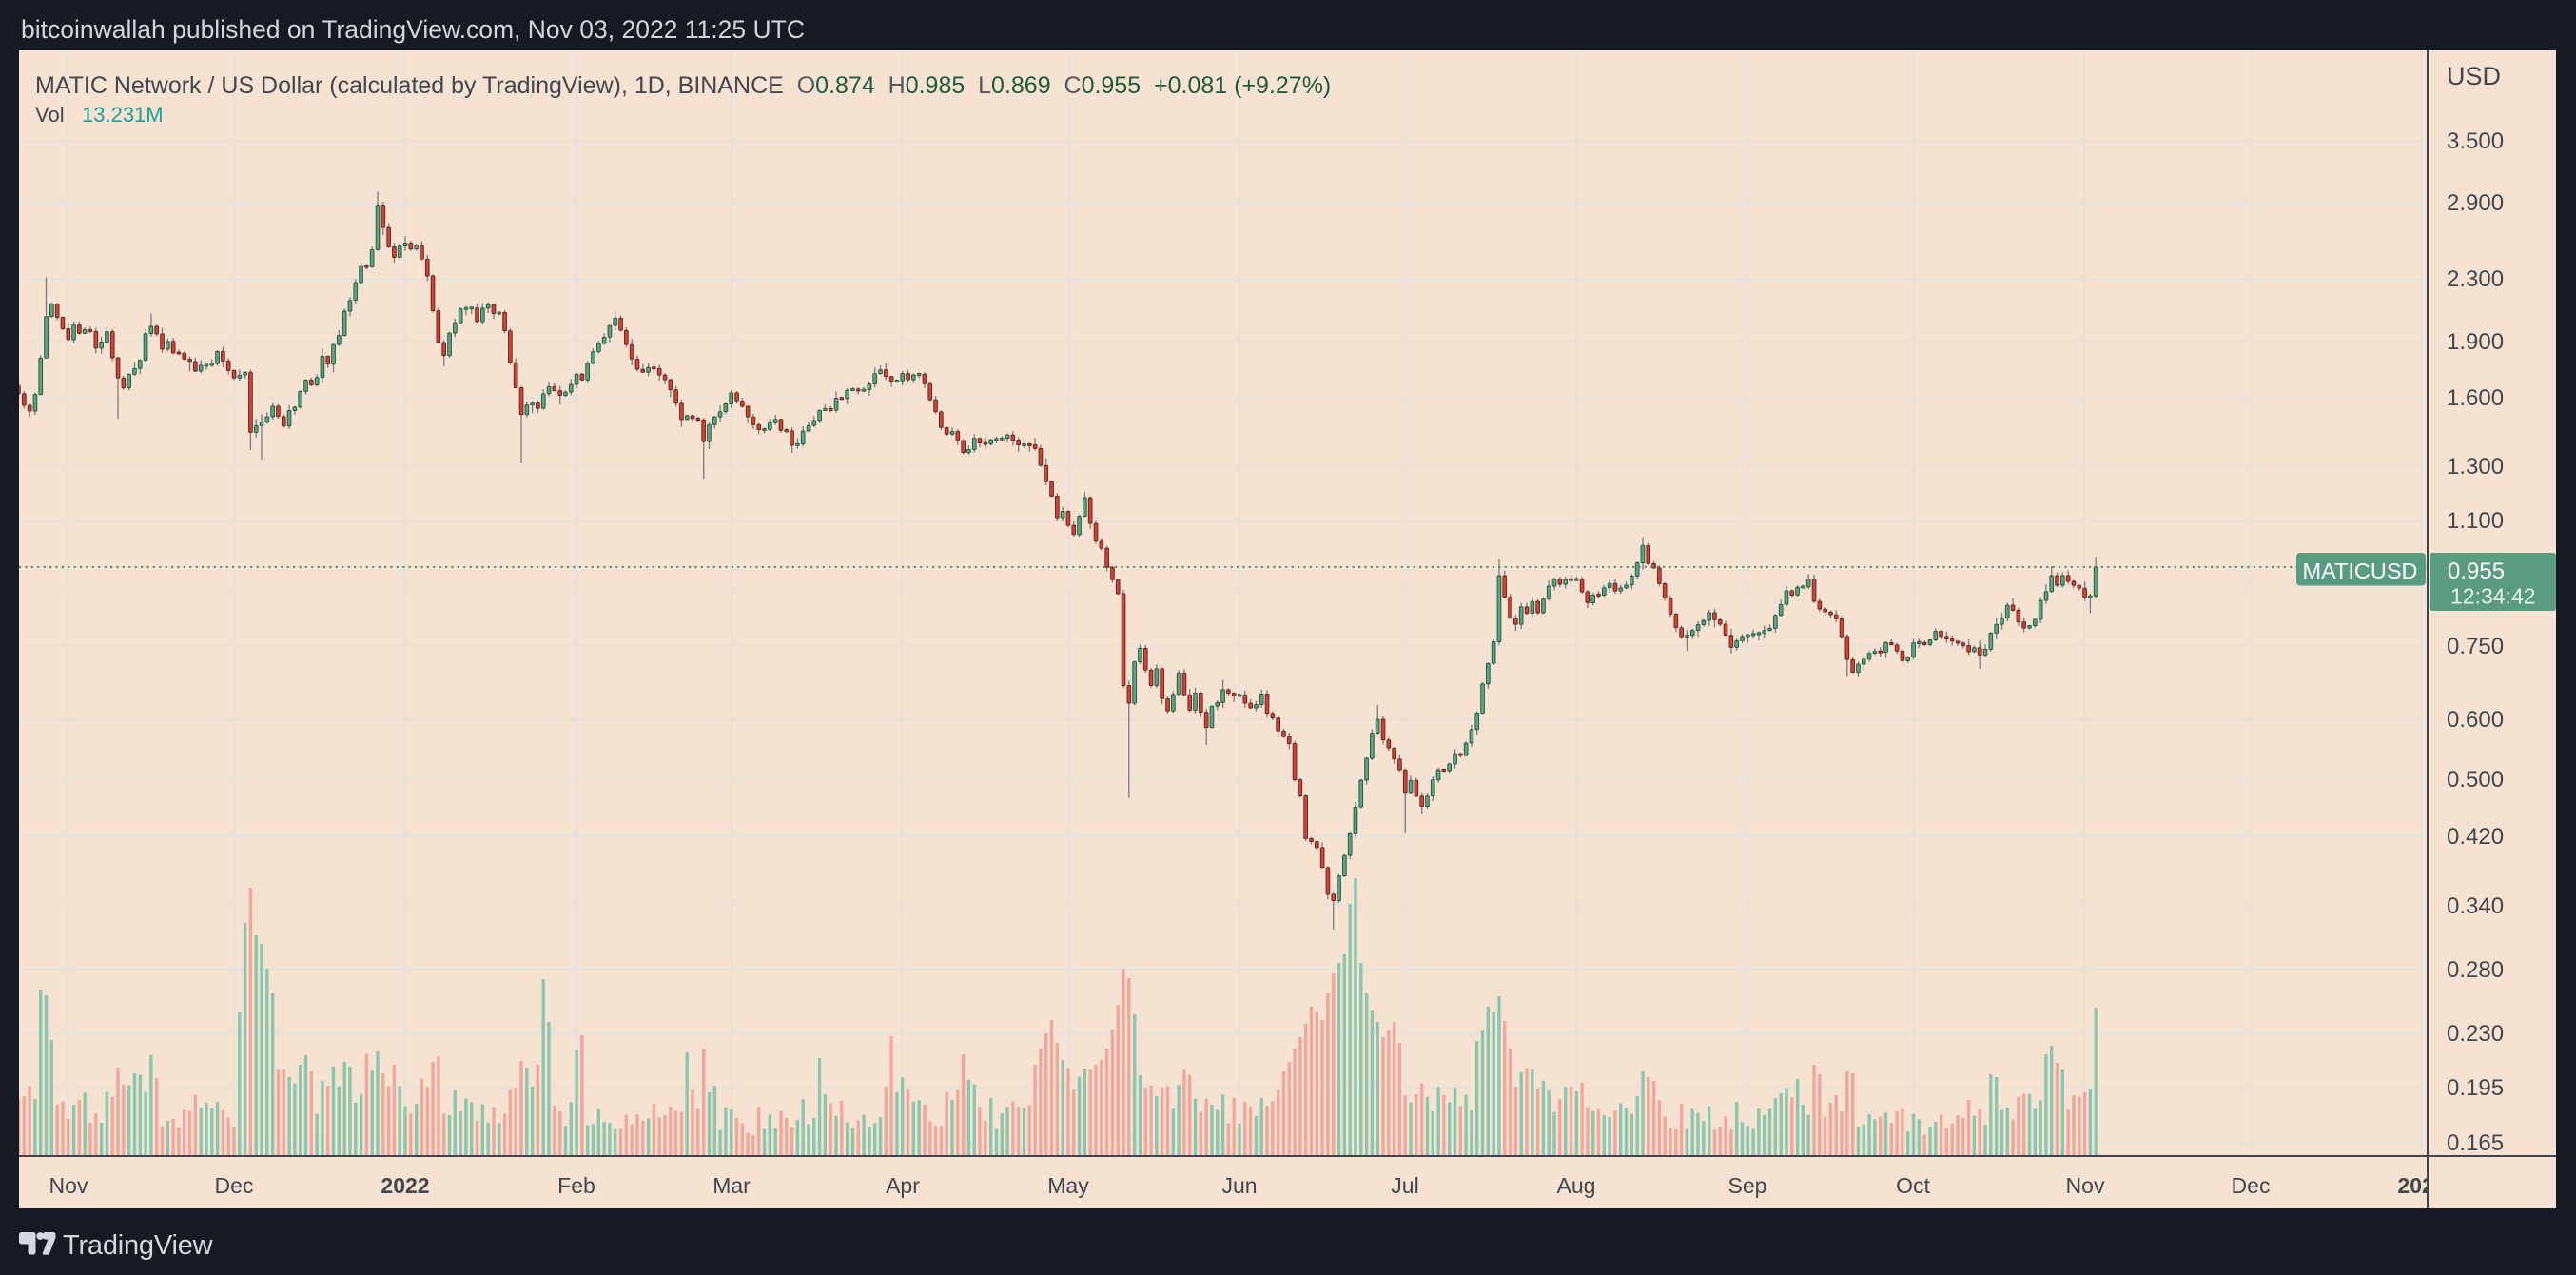 Image resolution: width=2576 pixels, height=1275 pixels. What do you see at coordinates (405, 1185) in the screenshot?
I see `svg-text: 2022` at bounding box center [405, 1185].